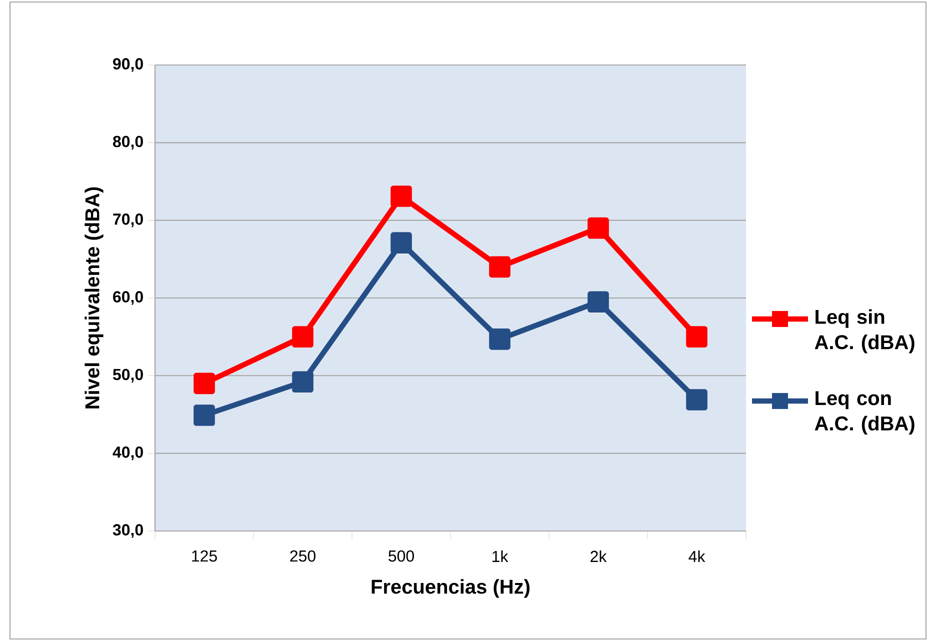 The height and width of the screenshot is (641, 936). I want to click on y-tick-label: 60,0, so click(128, 298).